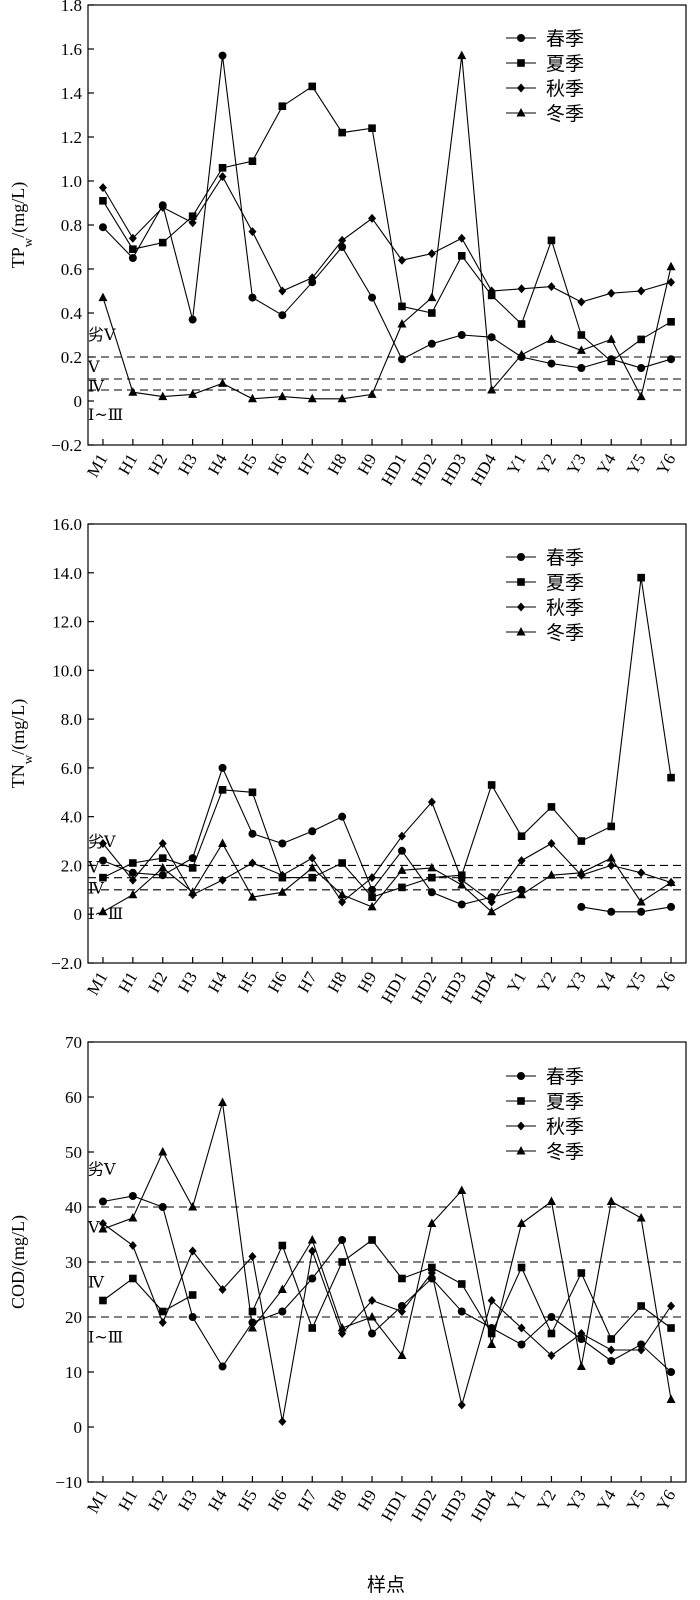  Describe the element at coordinates (393, 988) in the screenshot. I see `x-tick-label: HD1` at that location.